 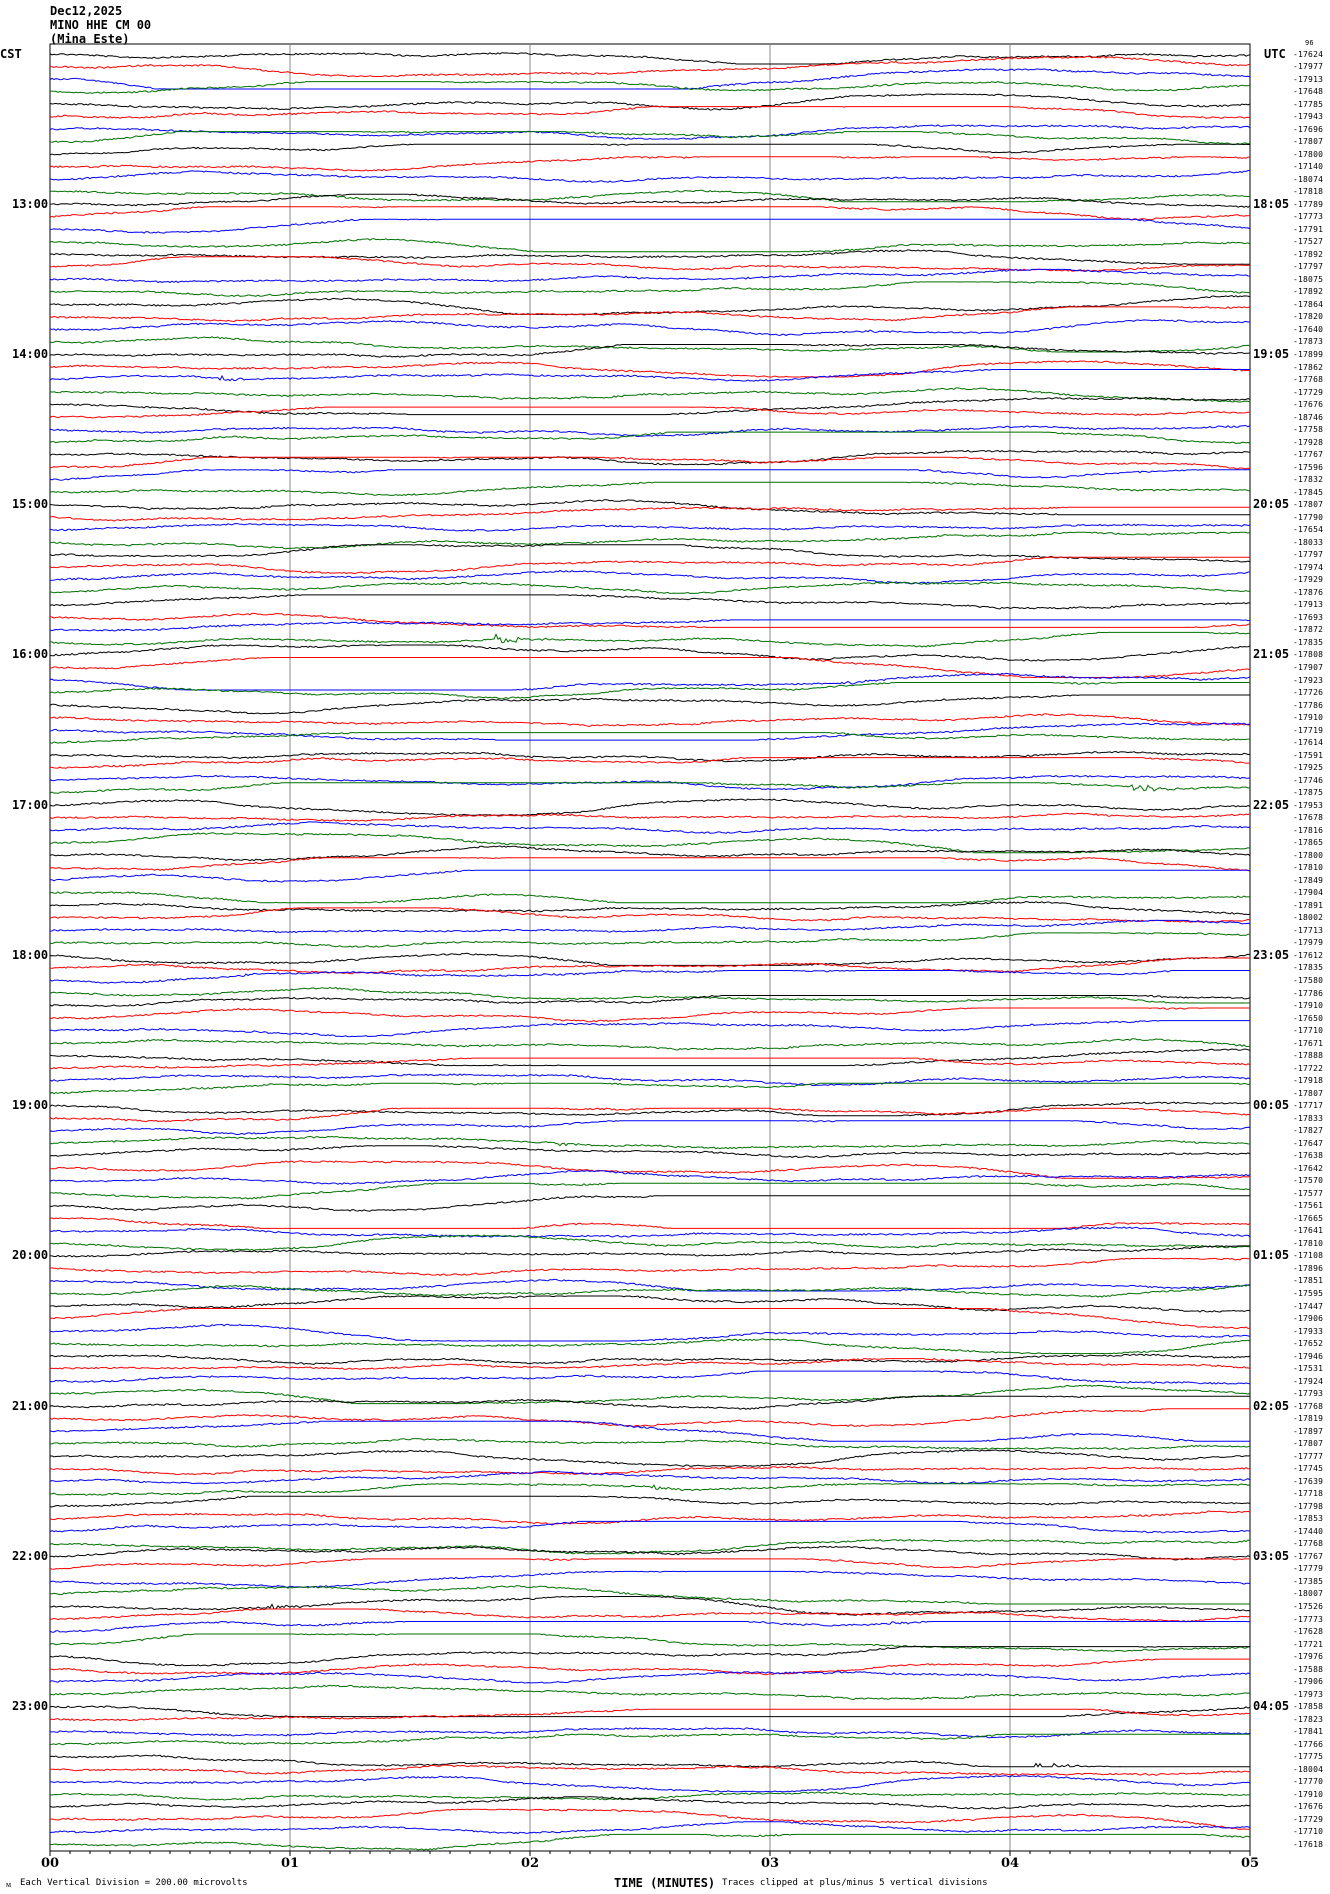 I want to click on row-offset-label: -17671, so click(x=1308, y=1043).